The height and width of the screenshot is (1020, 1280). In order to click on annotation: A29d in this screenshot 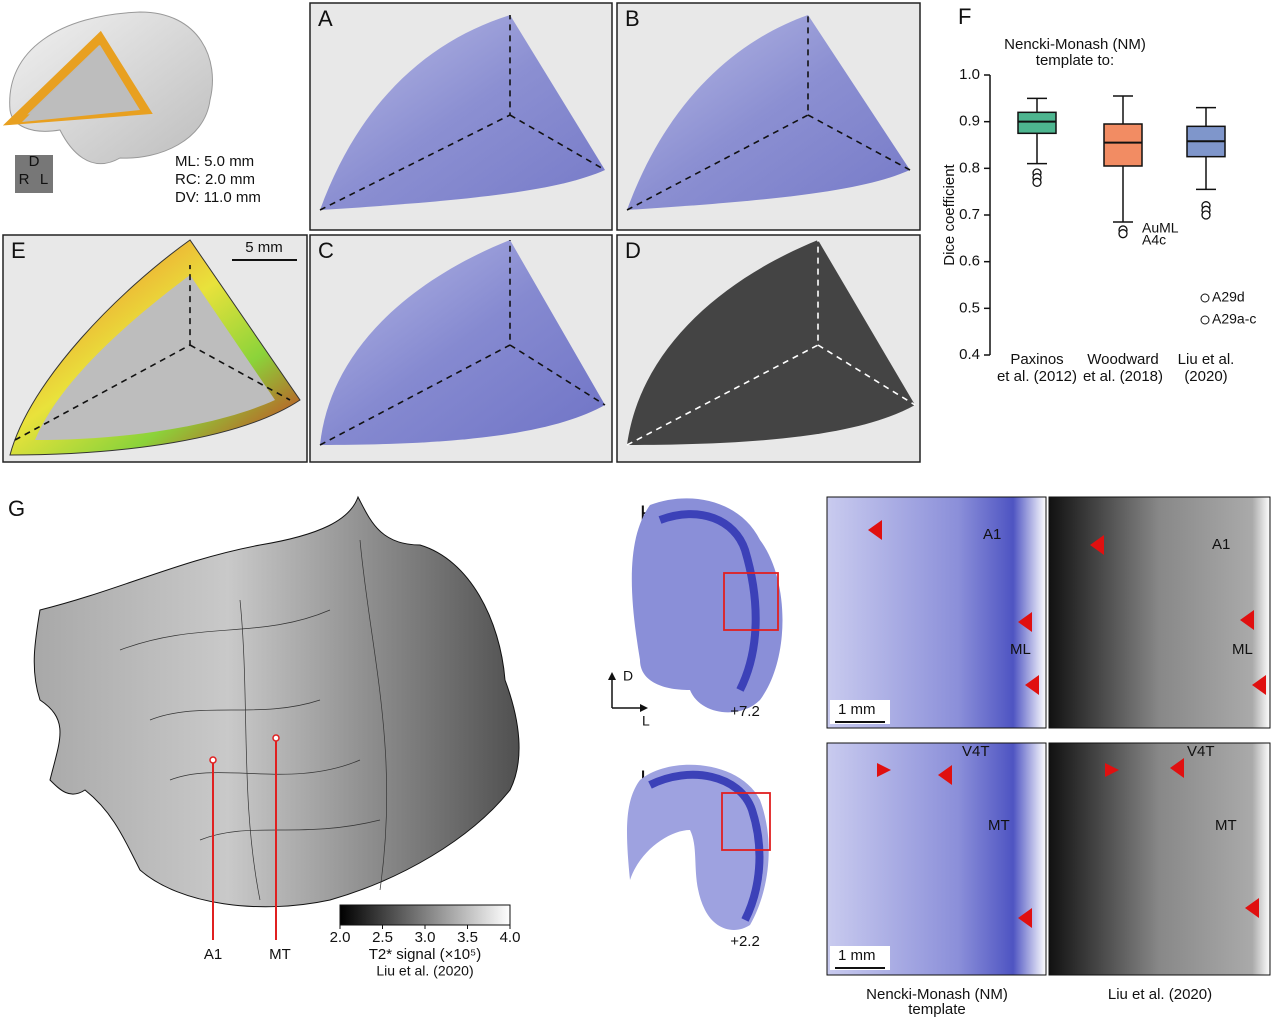, I will do `click(1228, 297)`.